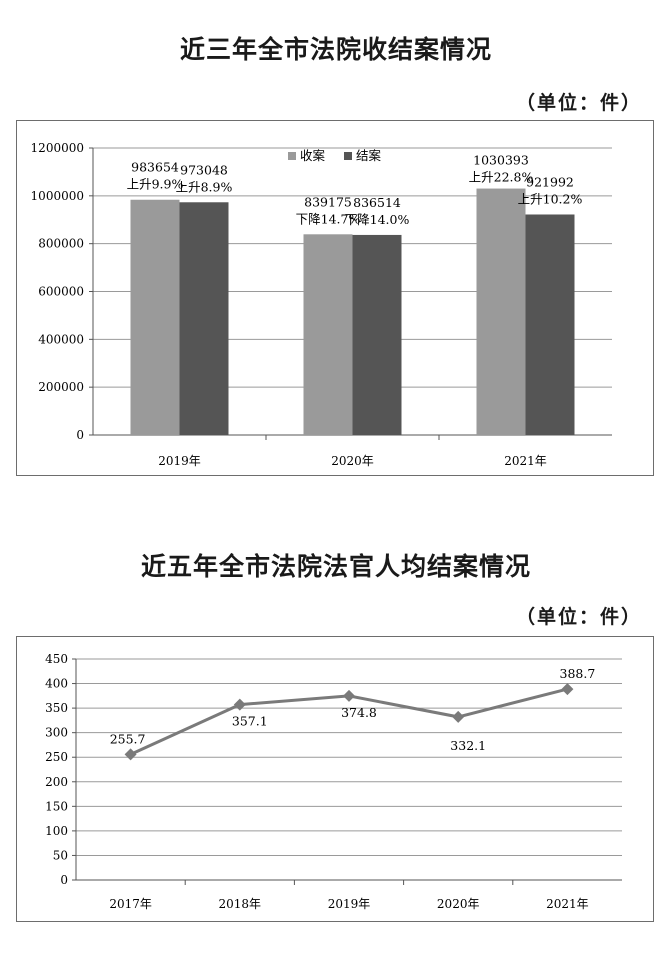 Image resolution: width=672 pixels, height=974 pixels. Describe the element at coordinates (56, 831) in the screenshot. I see `y-tick-label: 100` at that location.